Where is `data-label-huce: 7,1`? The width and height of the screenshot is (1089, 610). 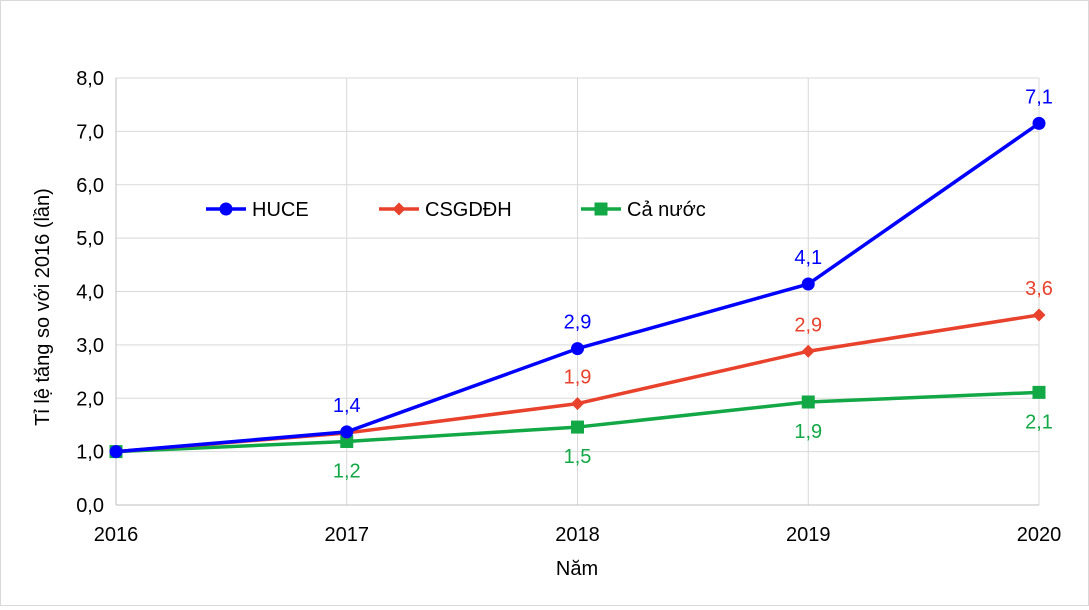
data-label-huce: 7,1 is located at coordinates (1039, 97).